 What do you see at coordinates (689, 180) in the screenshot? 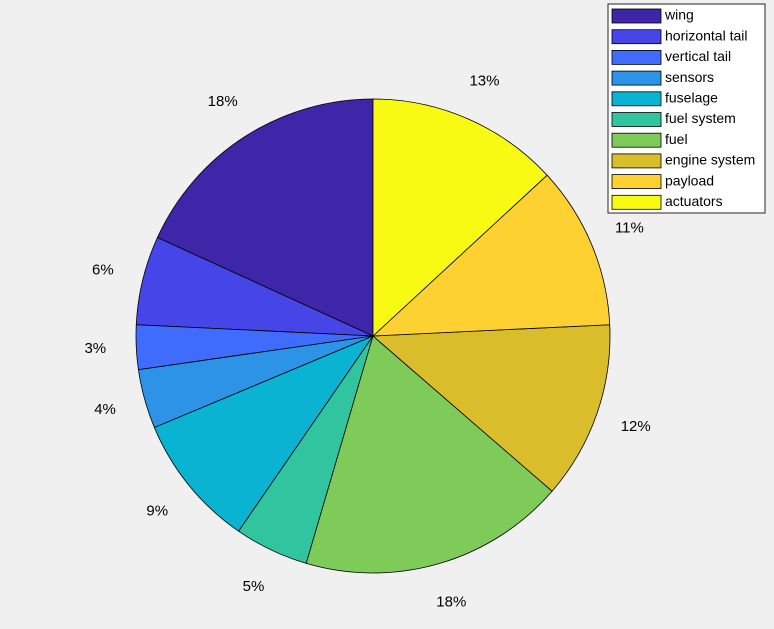
I see `legend-label: payload` at bounding box center [689, 180].